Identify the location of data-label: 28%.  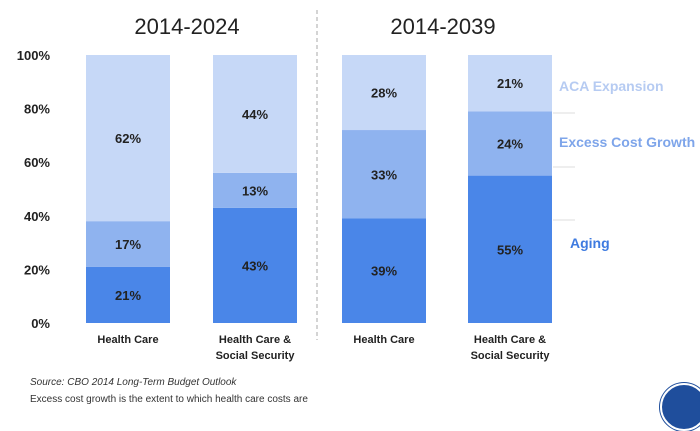
(384, 93).